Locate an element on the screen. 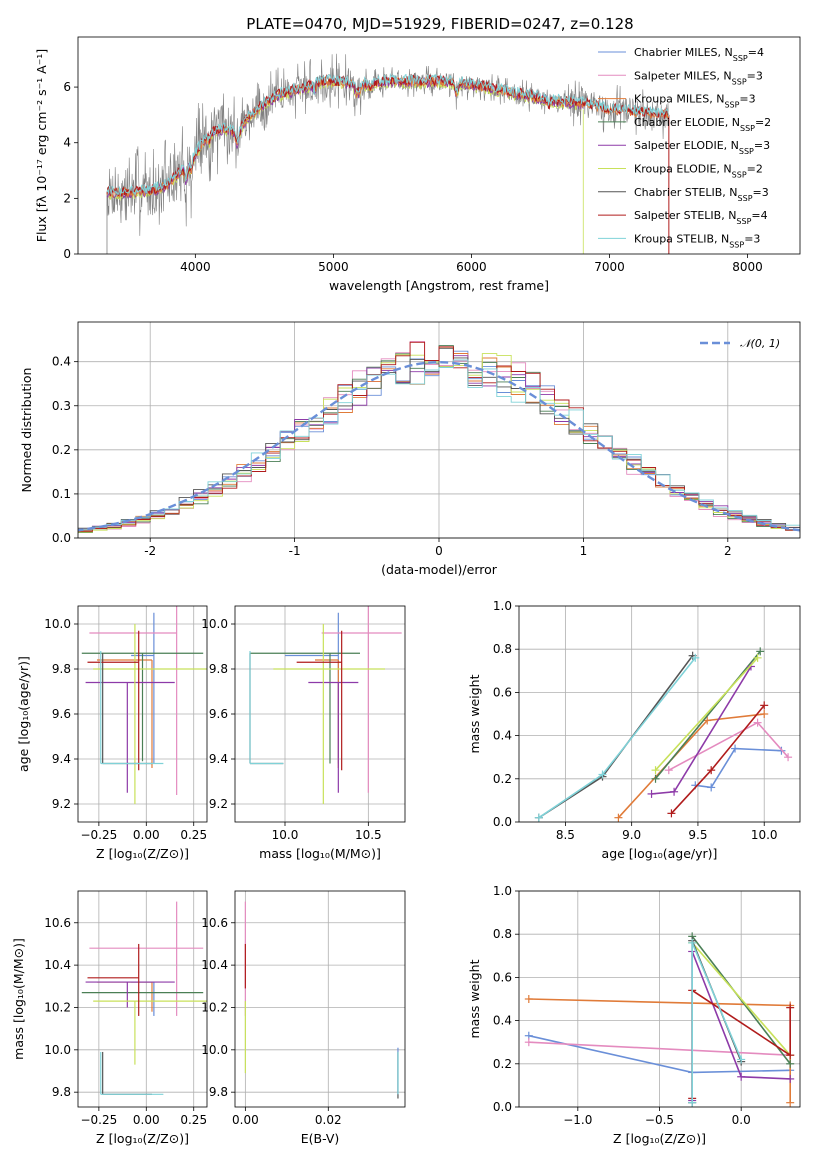  x-axis-label: (data-model)/error is located at coordinates (439, 569).